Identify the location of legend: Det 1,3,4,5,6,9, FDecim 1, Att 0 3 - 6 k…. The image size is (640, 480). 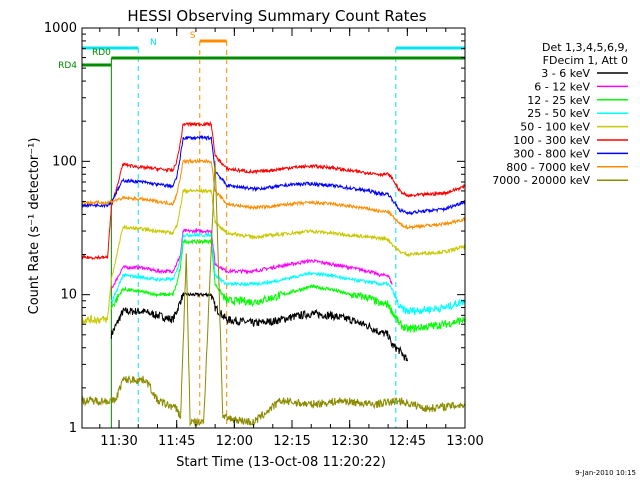
(560, 114).